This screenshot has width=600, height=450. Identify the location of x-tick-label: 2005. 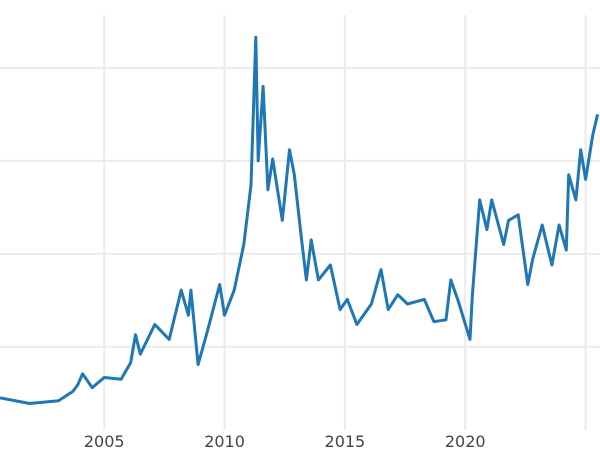
(104, 441).